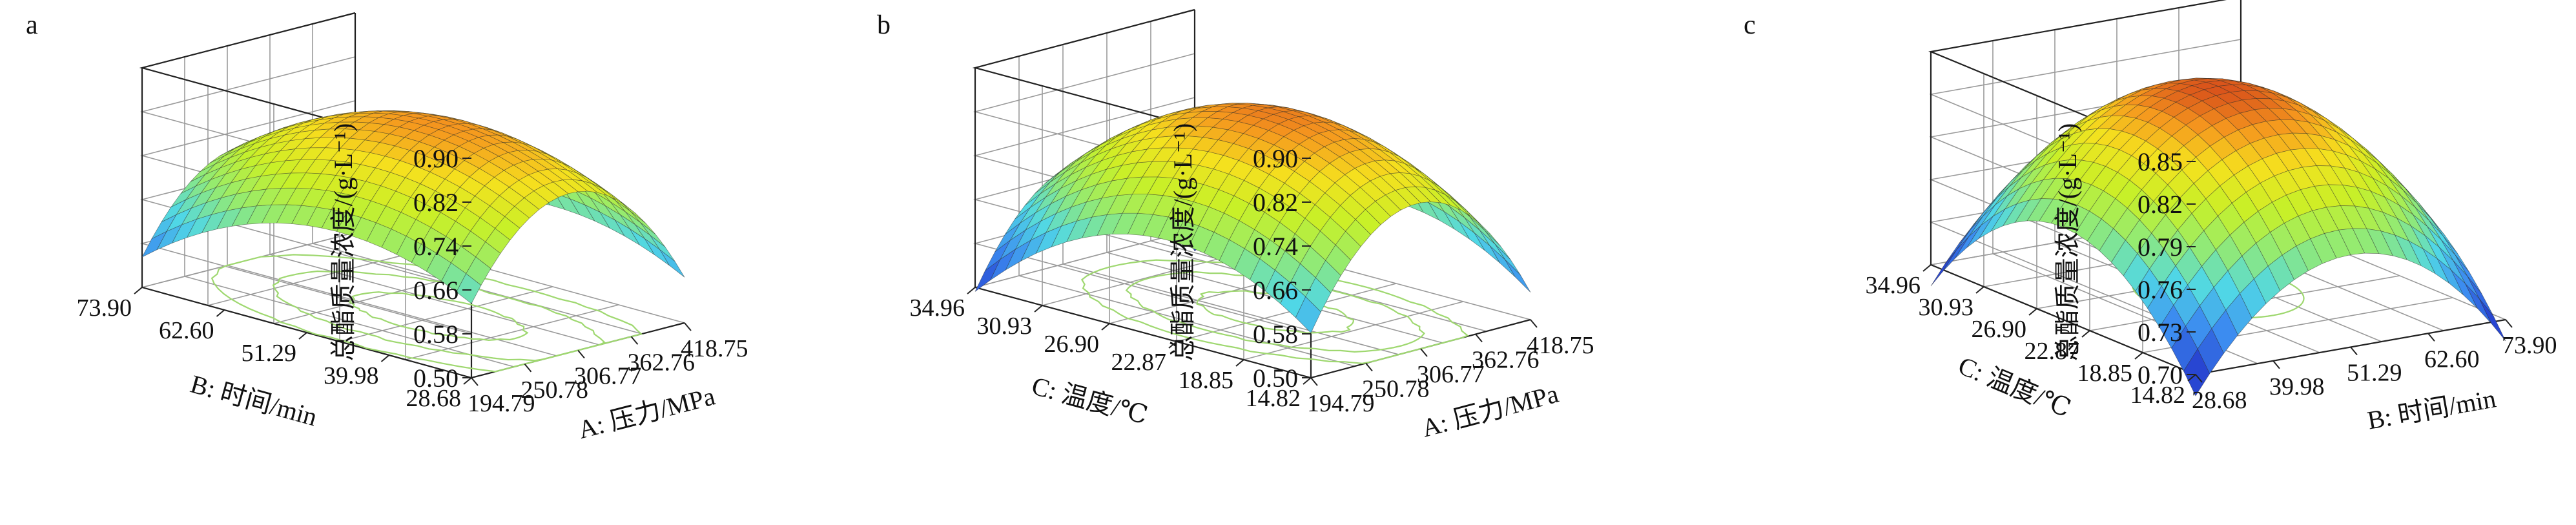 The width and height of the screenshot is (2576, 525). I want to click on panel-label: c, so click(1750, 25).